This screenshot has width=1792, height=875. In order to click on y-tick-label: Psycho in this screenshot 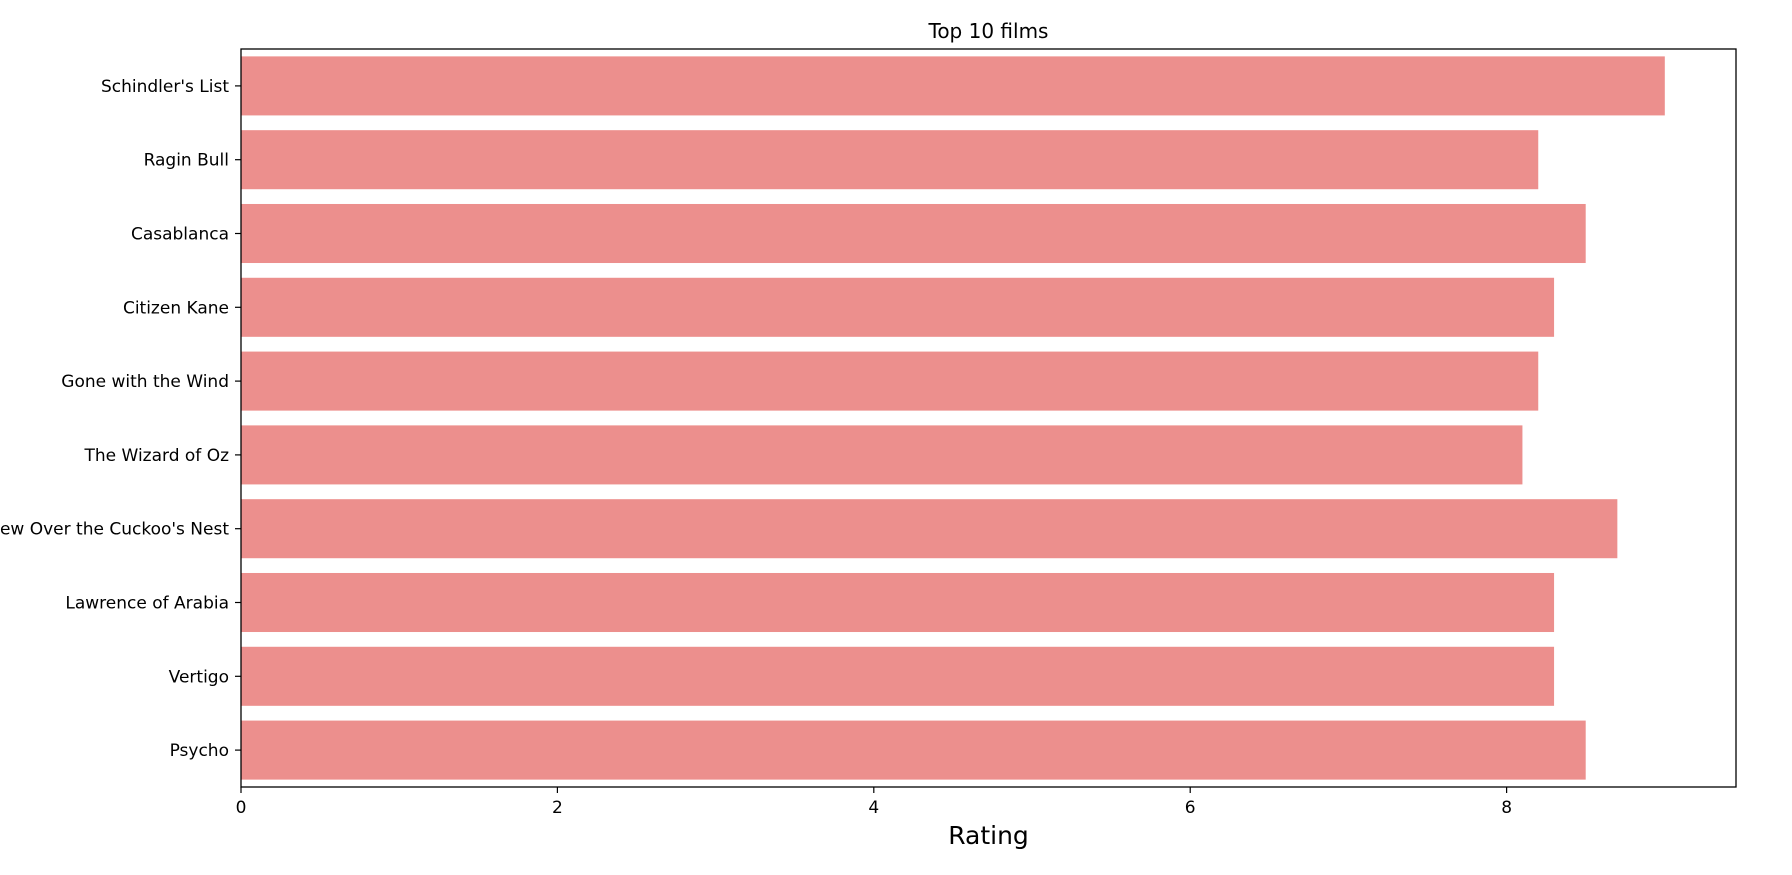, I will do `click(199, 751)`.